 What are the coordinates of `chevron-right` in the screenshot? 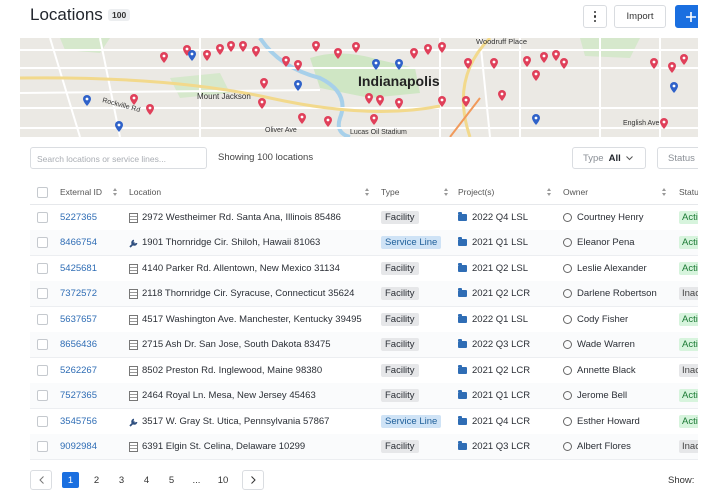 It's located at (253, 480).